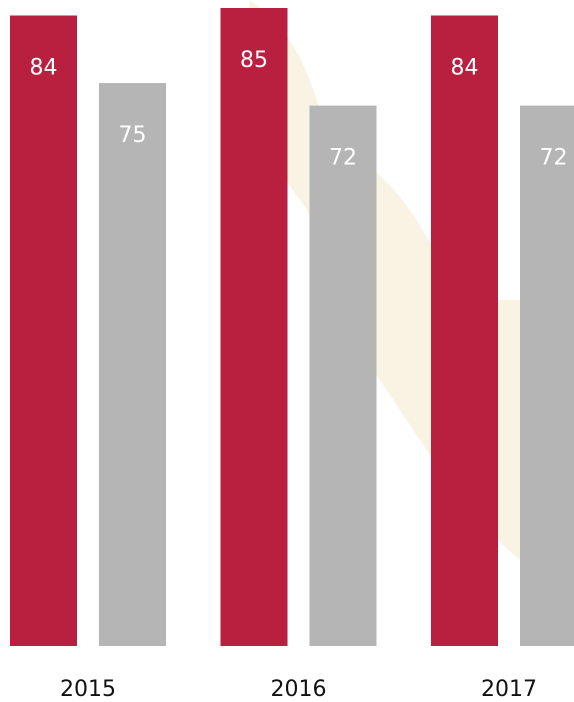 The height and width of the screenshot is (702, 574). Describe the element at coordinates (509, 689) in the screenshot. I see `x-tick-label: 2017` at that location.